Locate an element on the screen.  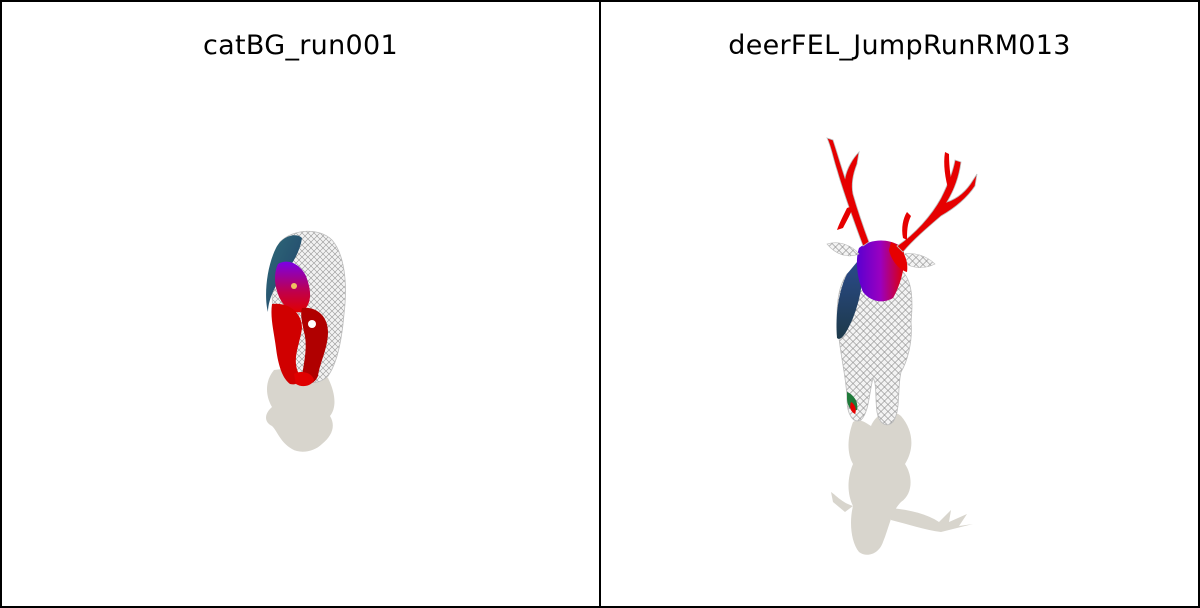
deer-ear-left is located at coordinates (843, 249).